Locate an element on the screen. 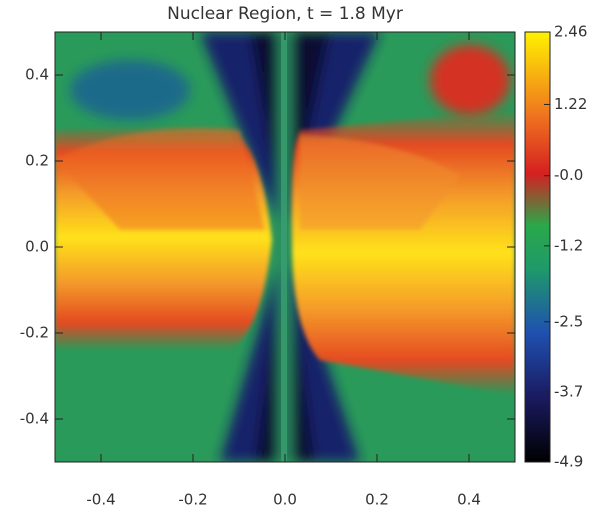  chart-title: Nuclear Region, t = 1.8 Myr is located at coordinates (285, 14).